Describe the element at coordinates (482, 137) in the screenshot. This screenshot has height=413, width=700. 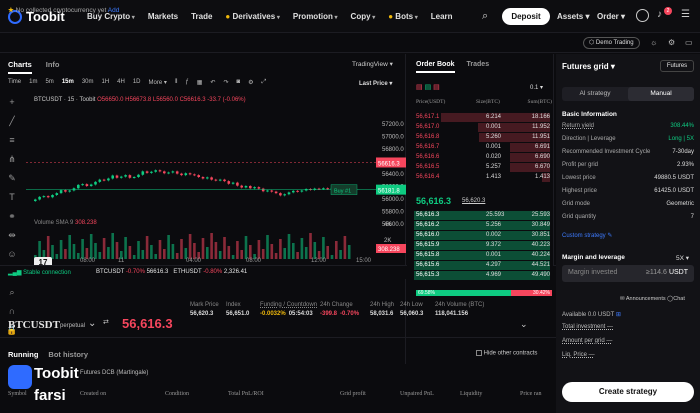
I see `ask-row: 56,616.8 5.260 11.951` at that location.